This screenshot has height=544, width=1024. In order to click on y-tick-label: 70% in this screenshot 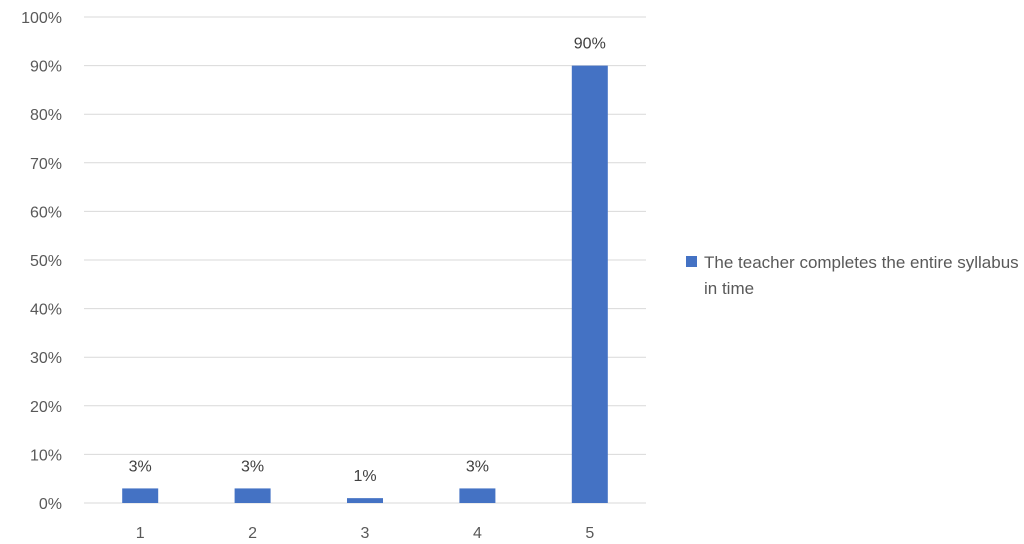, I will do `click(46, 164)`.